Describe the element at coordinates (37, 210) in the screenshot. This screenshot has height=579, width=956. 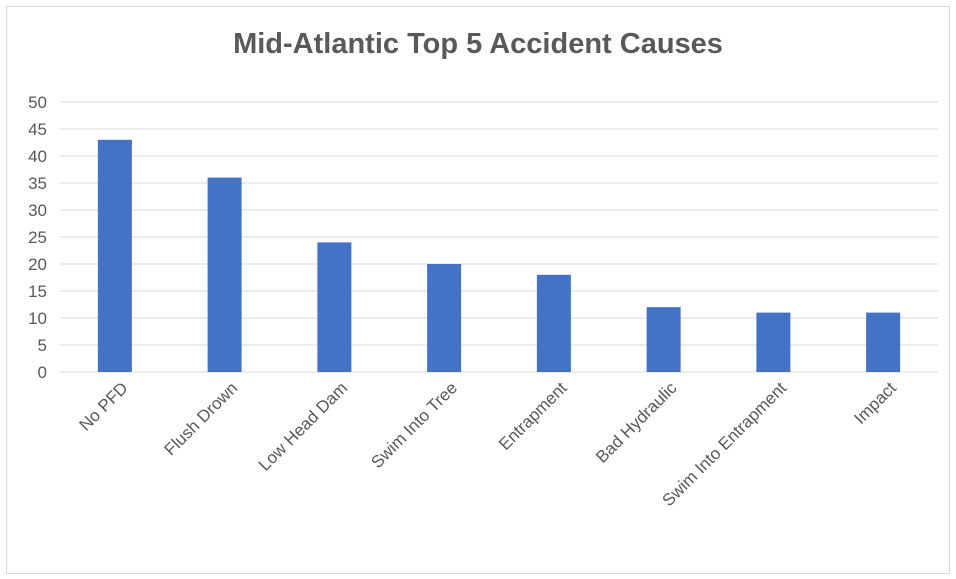
I see `y-tick-label: 30` at that location.